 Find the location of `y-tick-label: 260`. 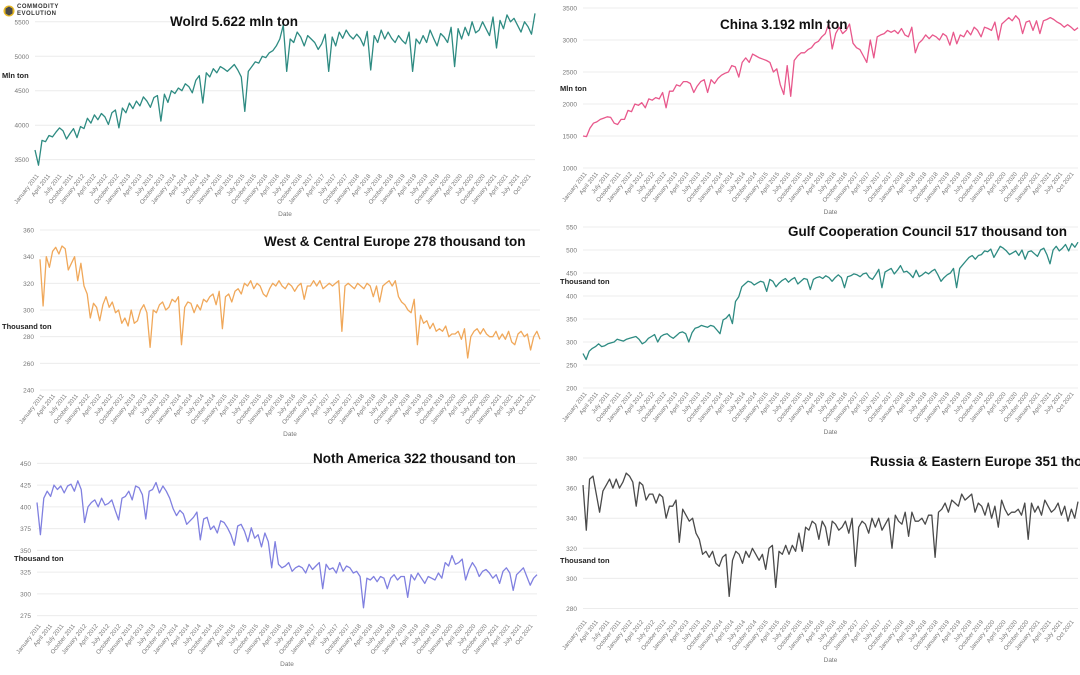

y-tick-label: 260 is located at coordinates (28, 364).